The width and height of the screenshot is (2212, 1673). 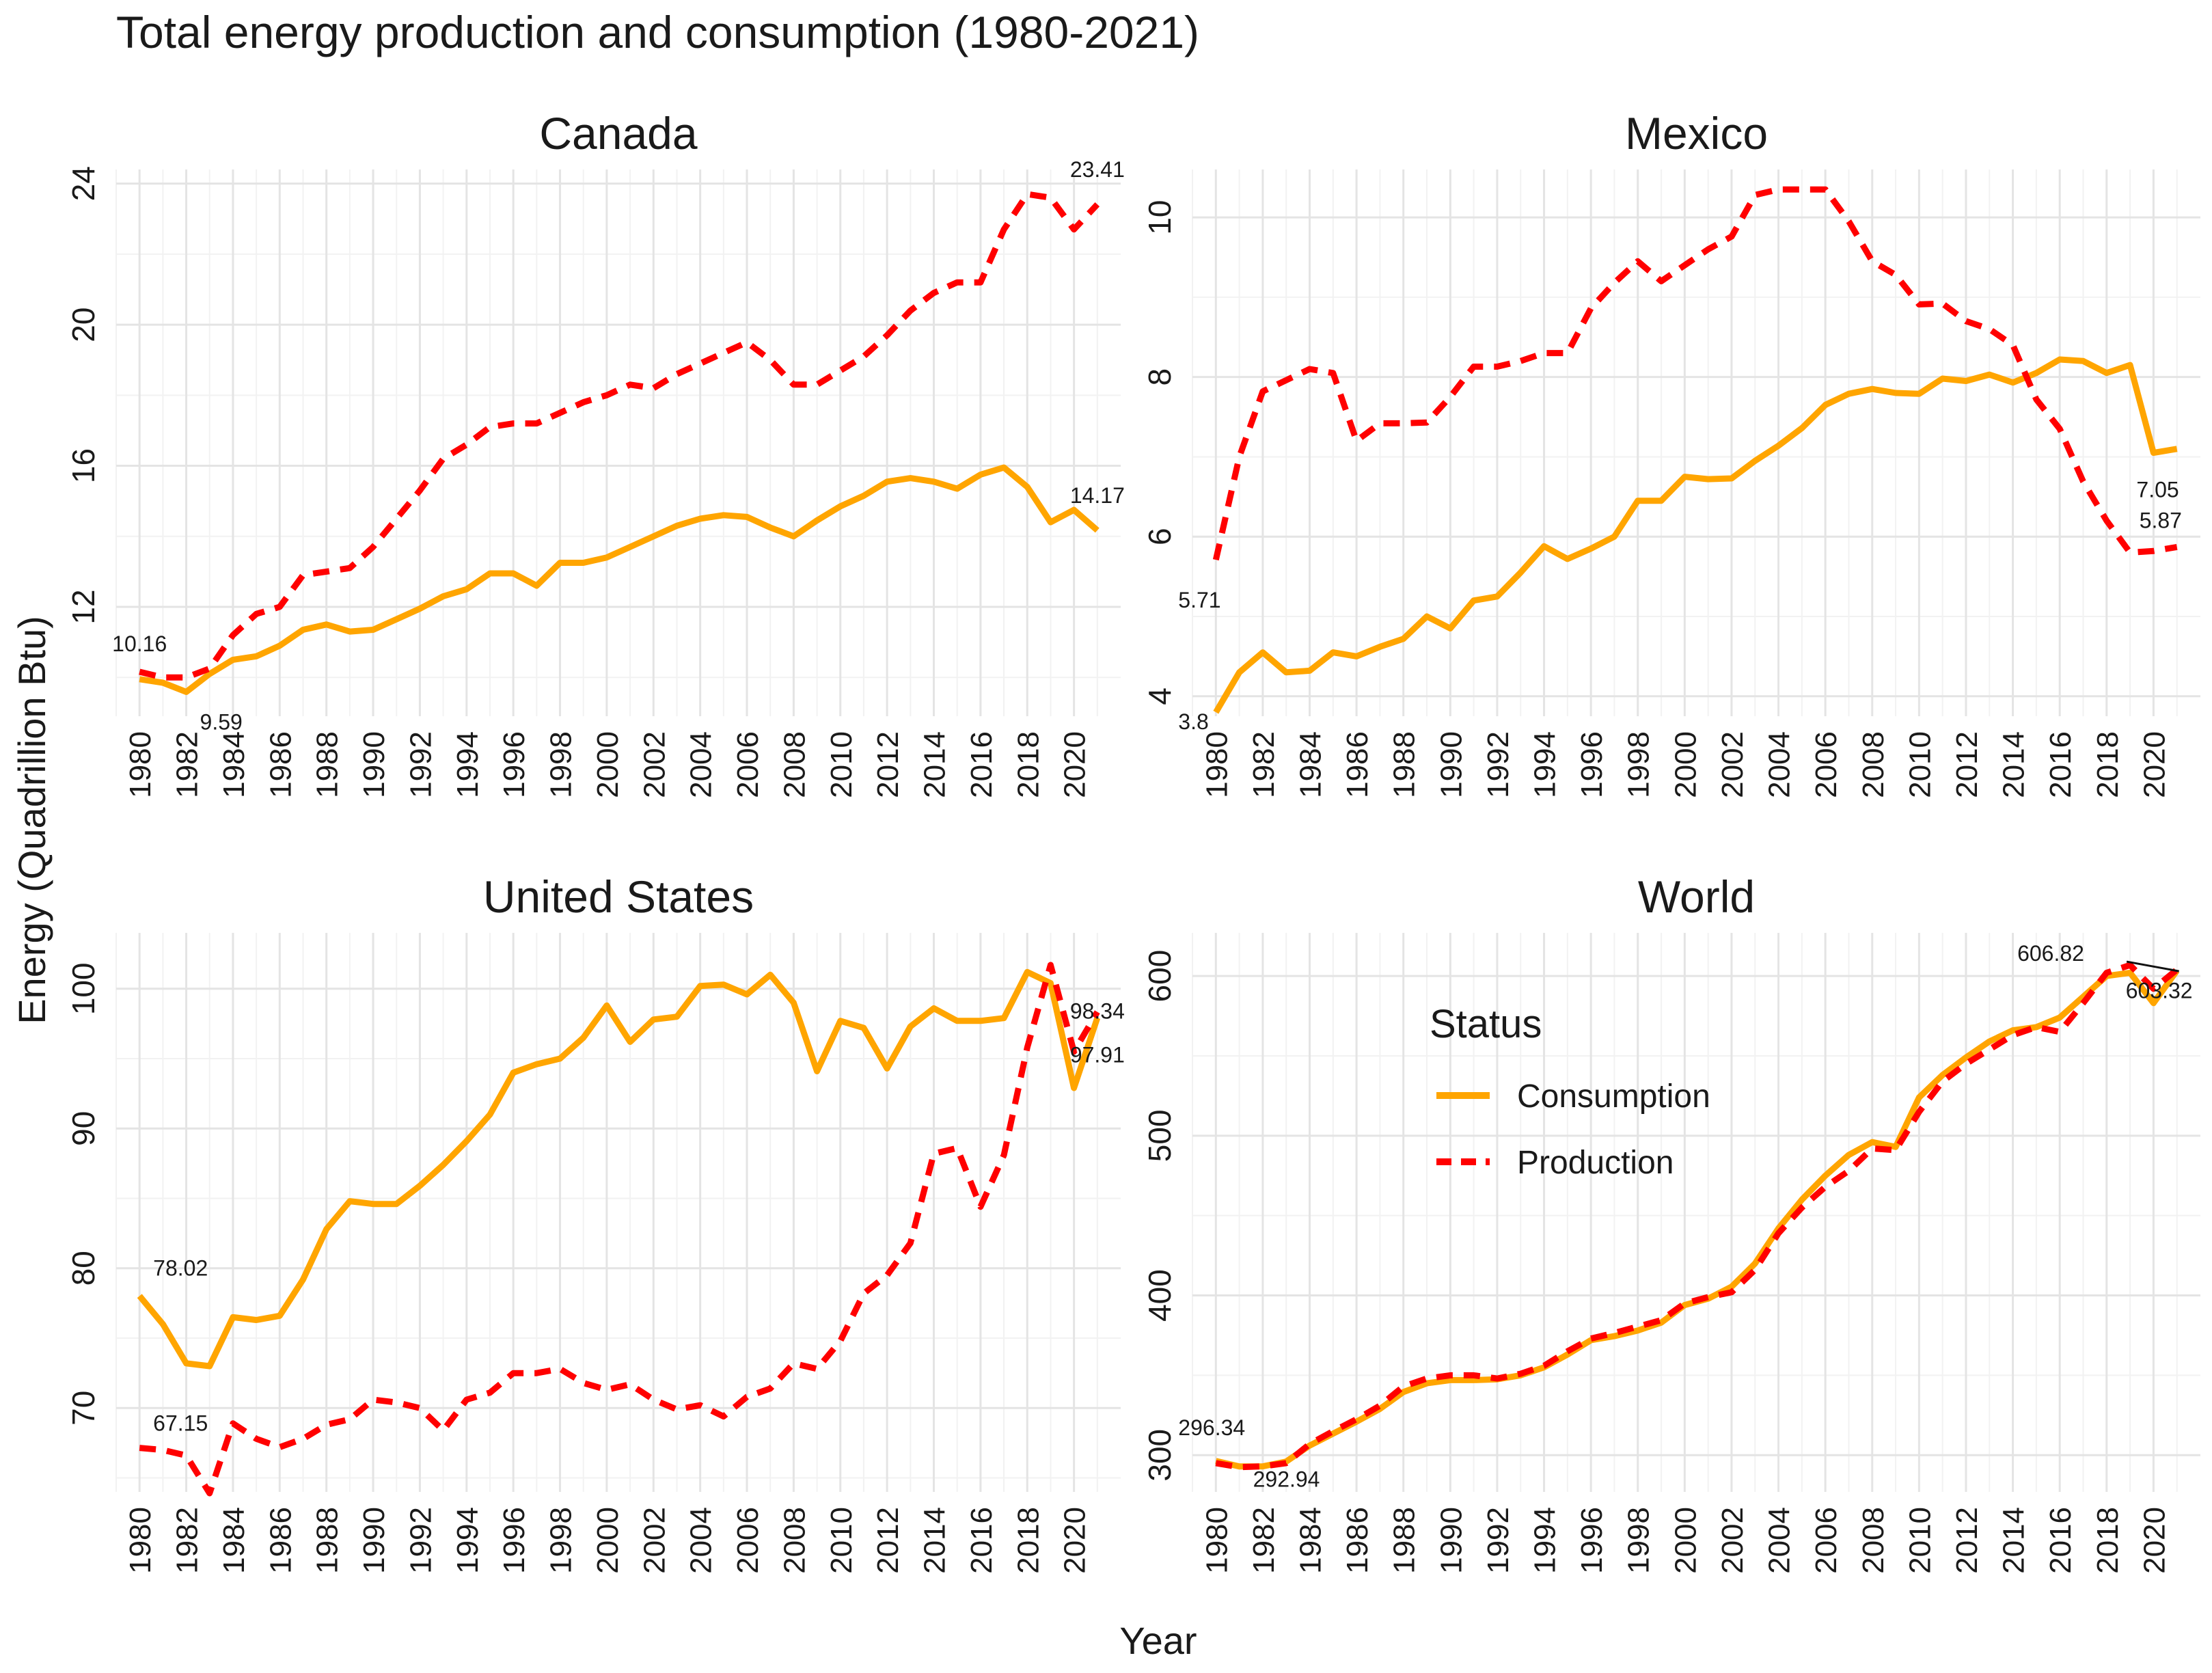 What do you see at coordinates (1695, 535) in the screenshot?
I see `series-consumption-mexico` at bounding box center [1695, 535].